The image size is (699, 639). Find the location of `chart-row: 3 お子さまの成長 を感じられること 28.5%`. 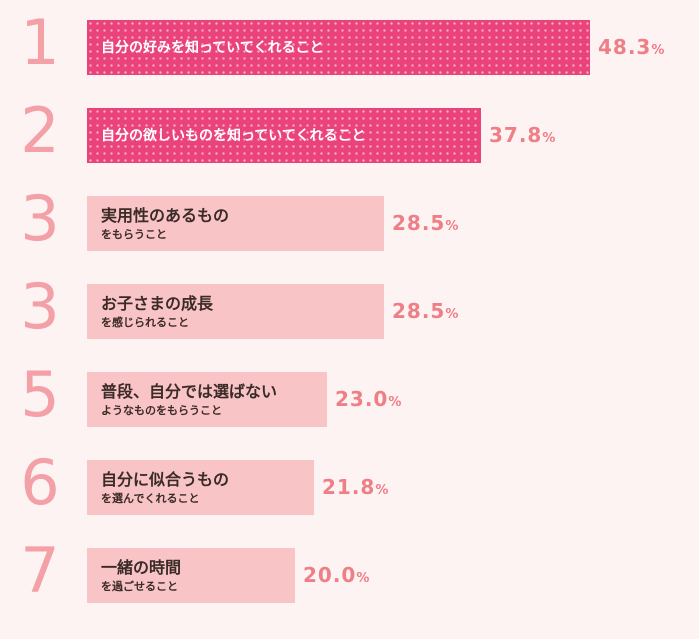

chart-row: 3 お子さまの成長 を感じられること 28.5% is located at coordinates (349, 310).